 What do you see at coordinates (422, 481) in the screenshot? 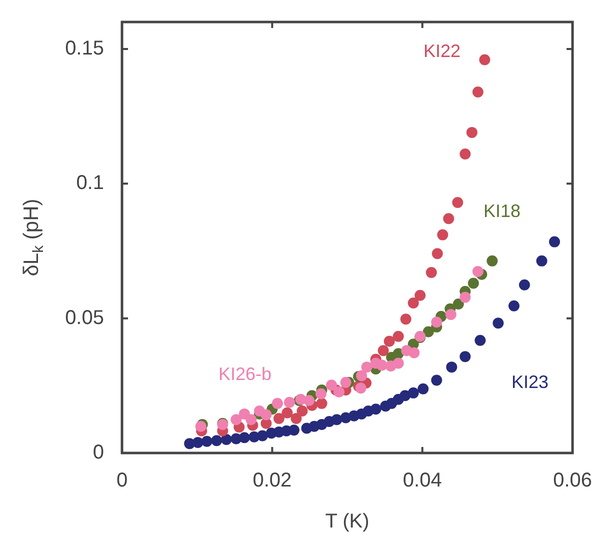
I see `x-tick-label: 0.04` at bounding box center [422, 481].